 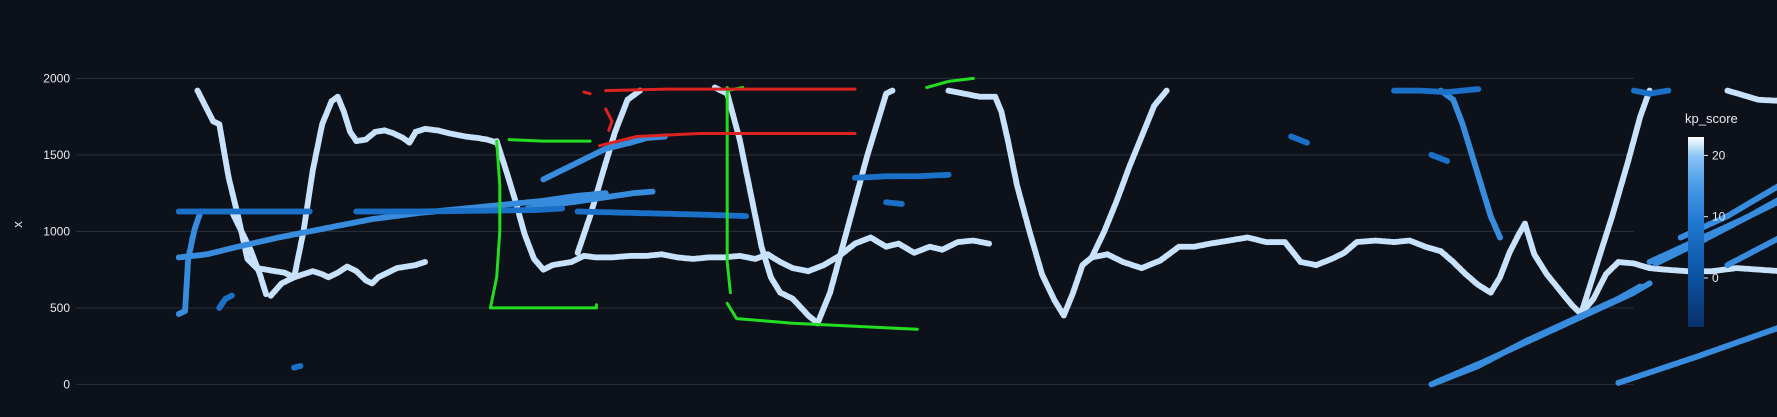 What do you see at coordinates (1711, 118) in the screenshot?
I see `colorbar-title: kp_score` at bounding box center [1711, 118].